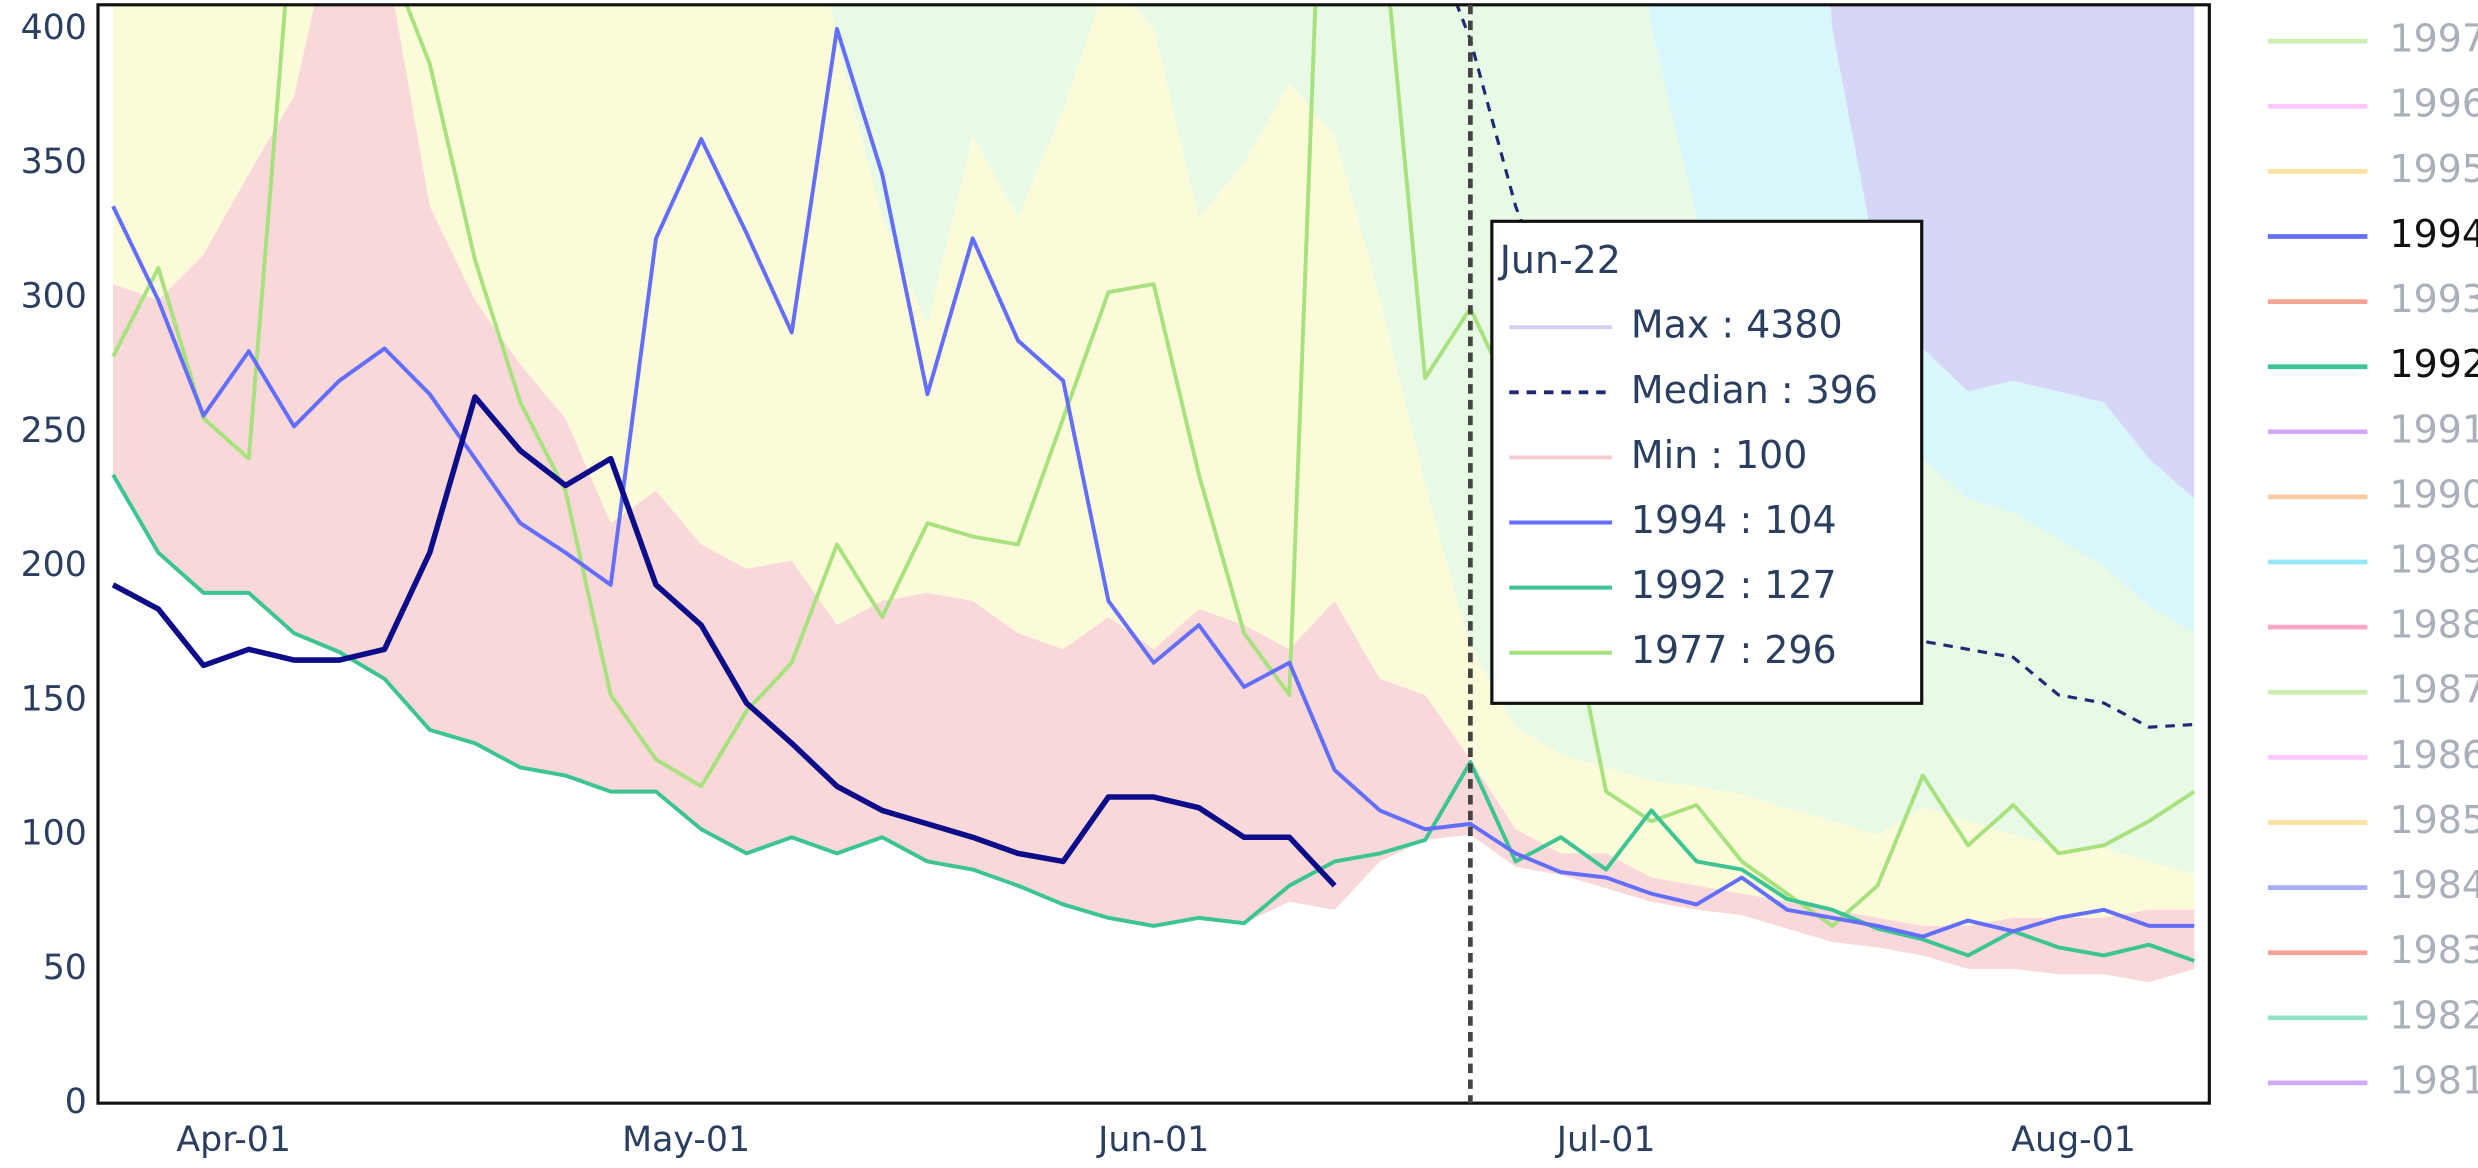  What do you see at coordinates (2433, 625) in the screenshot?
I see `legend-label: 1988` at bounding box center [2433, 625].